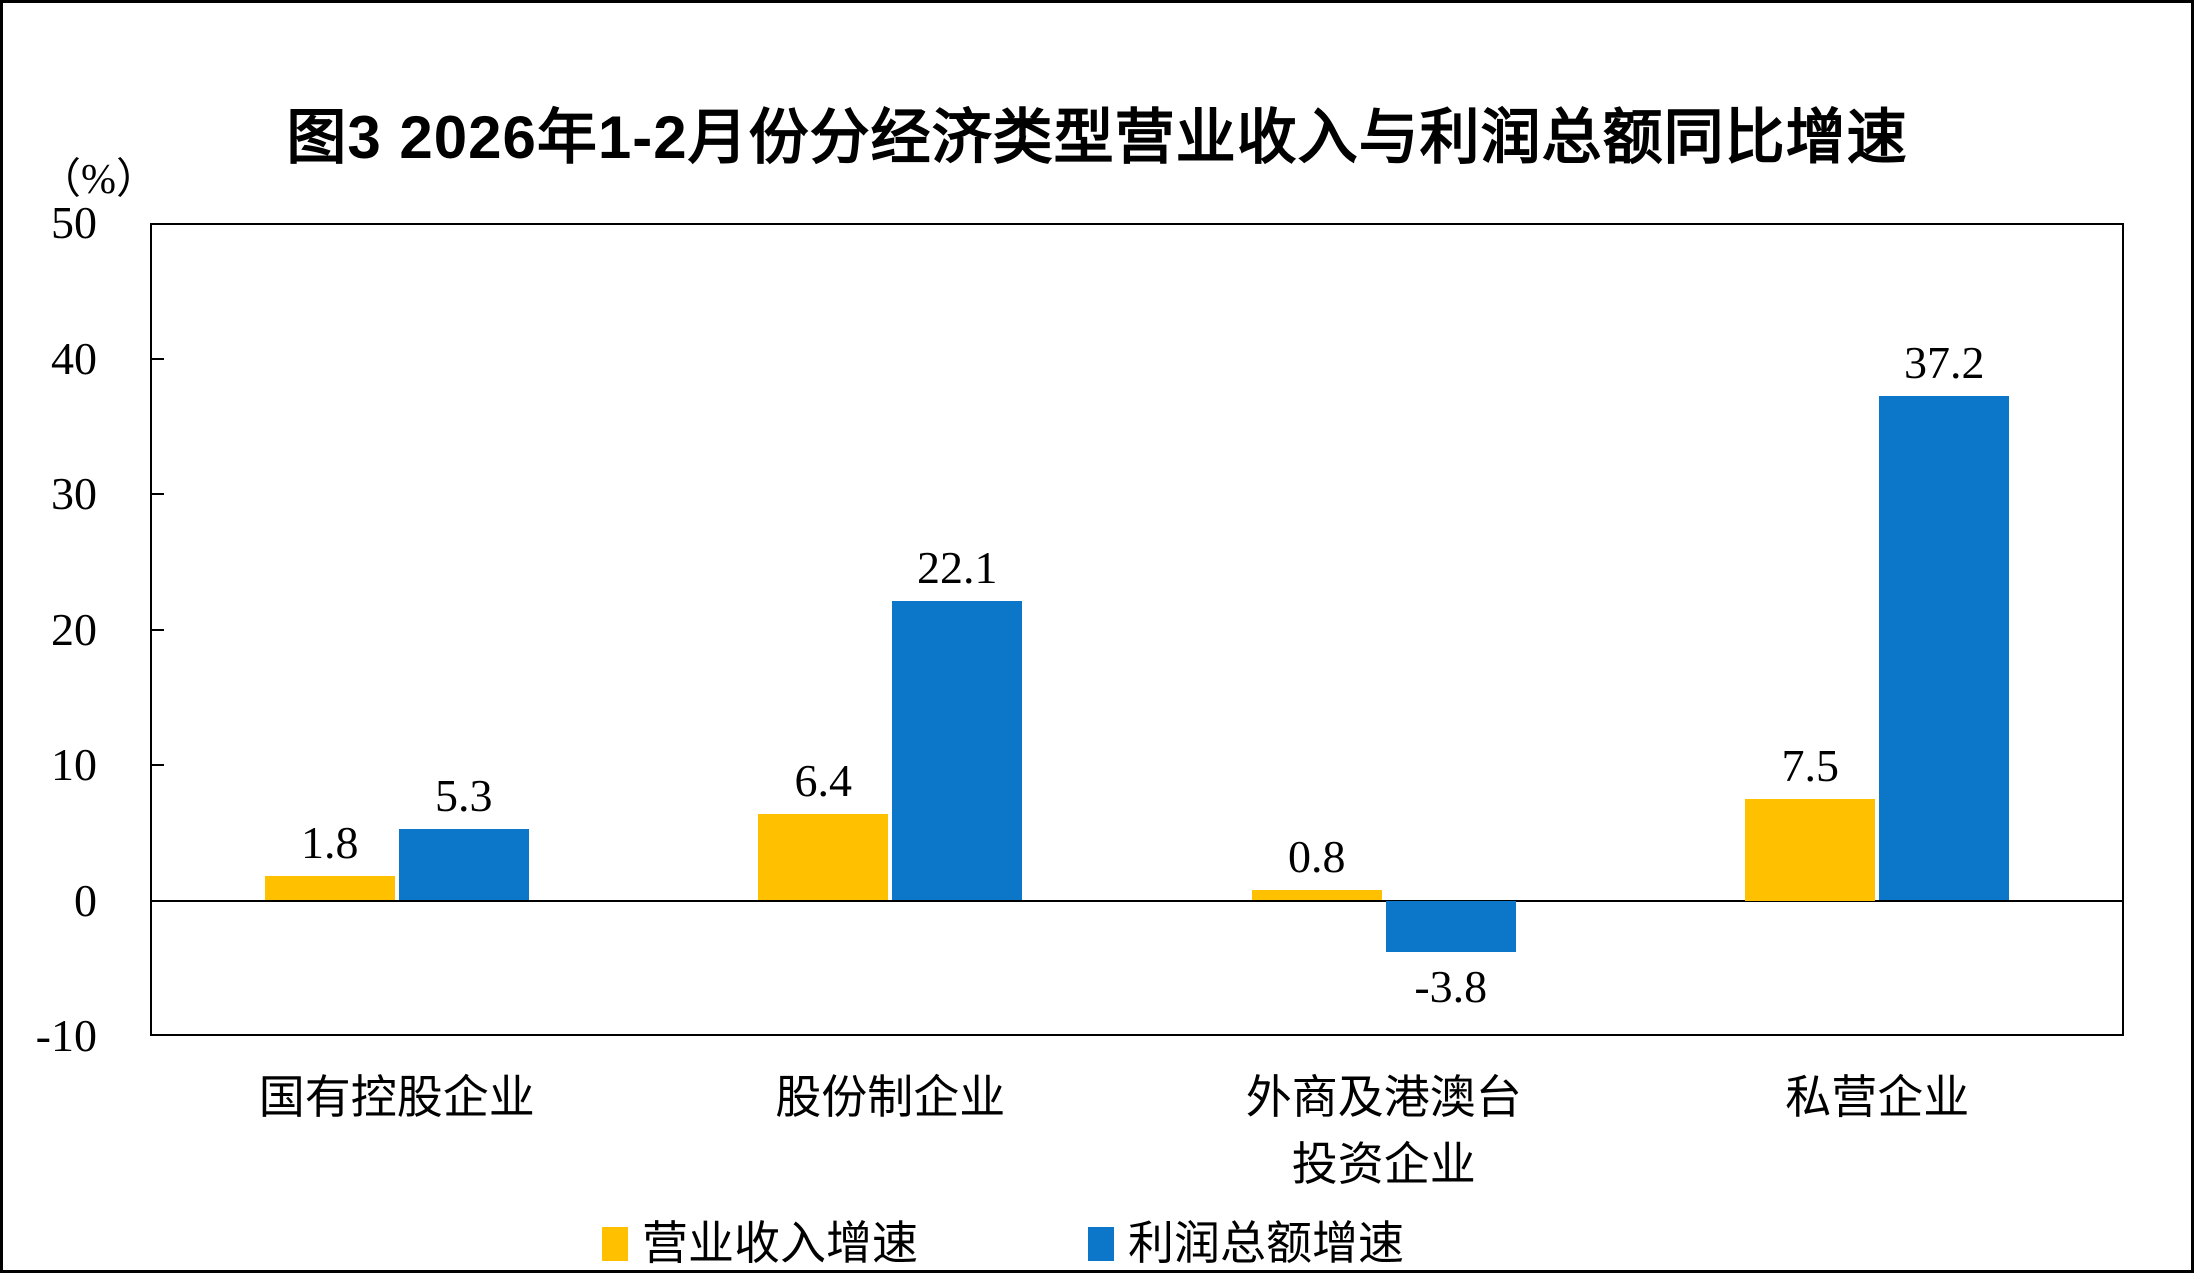  I want to click on bar-利润总额增速-3, so click(1450, 926).